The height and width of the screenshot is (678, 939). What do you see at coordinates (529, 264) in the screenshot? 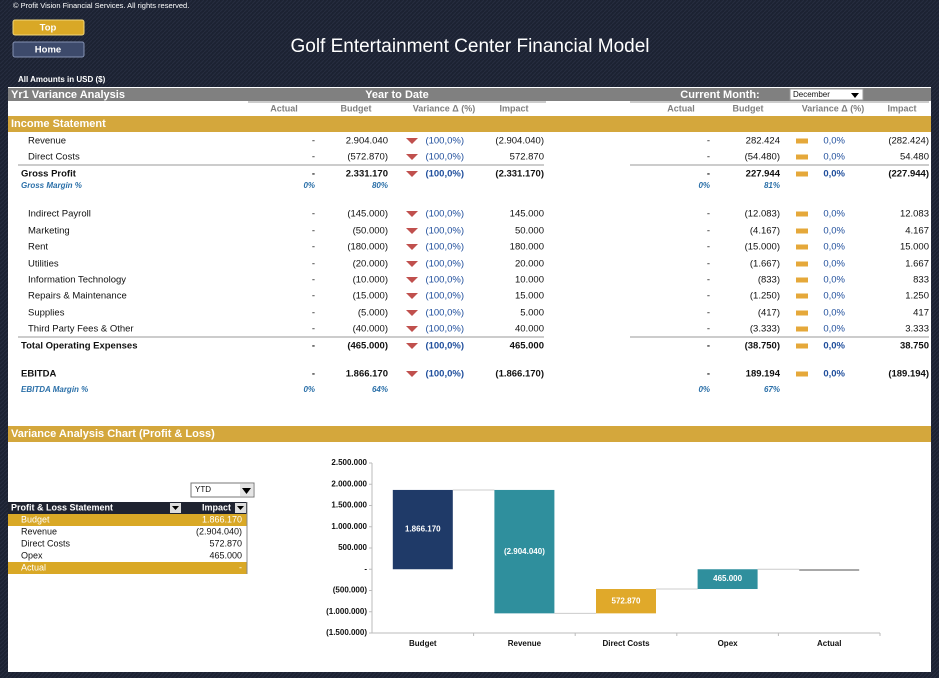
I see `cell: 20.000` at bounding box center [529, 264].